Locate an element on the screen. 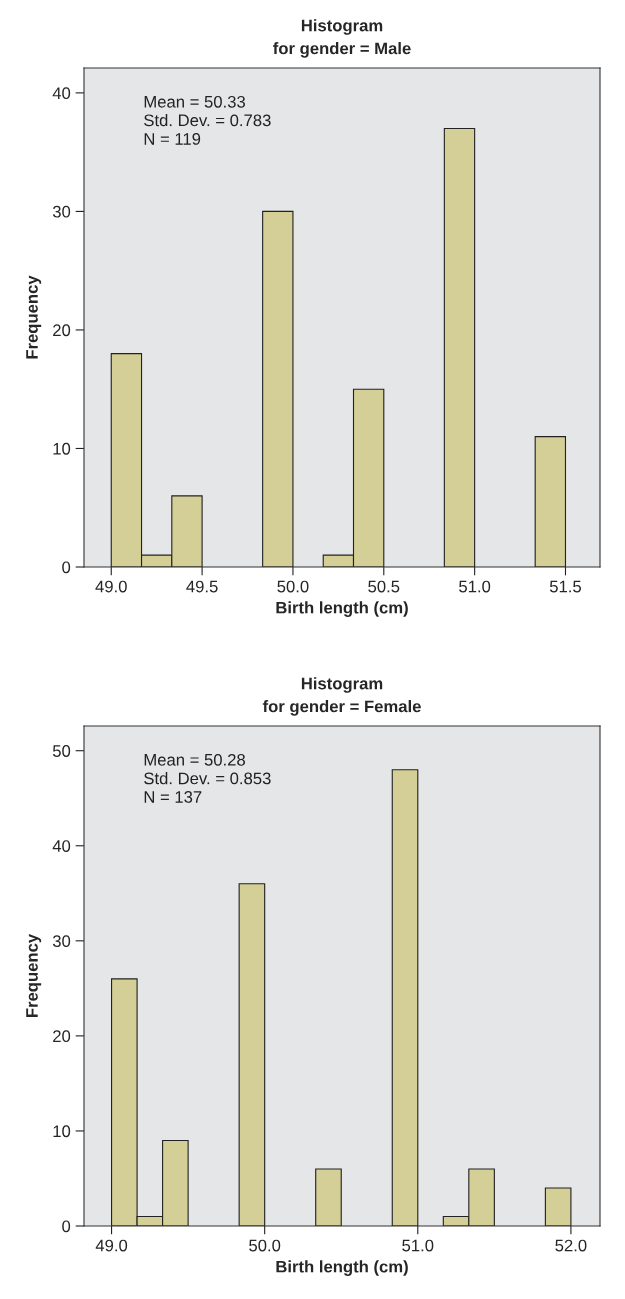 Image resolution: width=625 pixels, height=1299 pixels. chart-title: Histogram for gender = Female is located at coordinates (341, 696).